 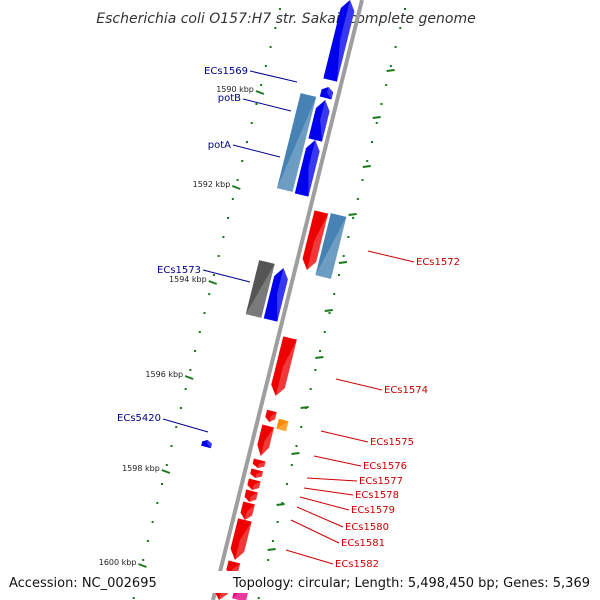 I want to click on gene-ECs1575-orange-body, so click(x=282, y=425).